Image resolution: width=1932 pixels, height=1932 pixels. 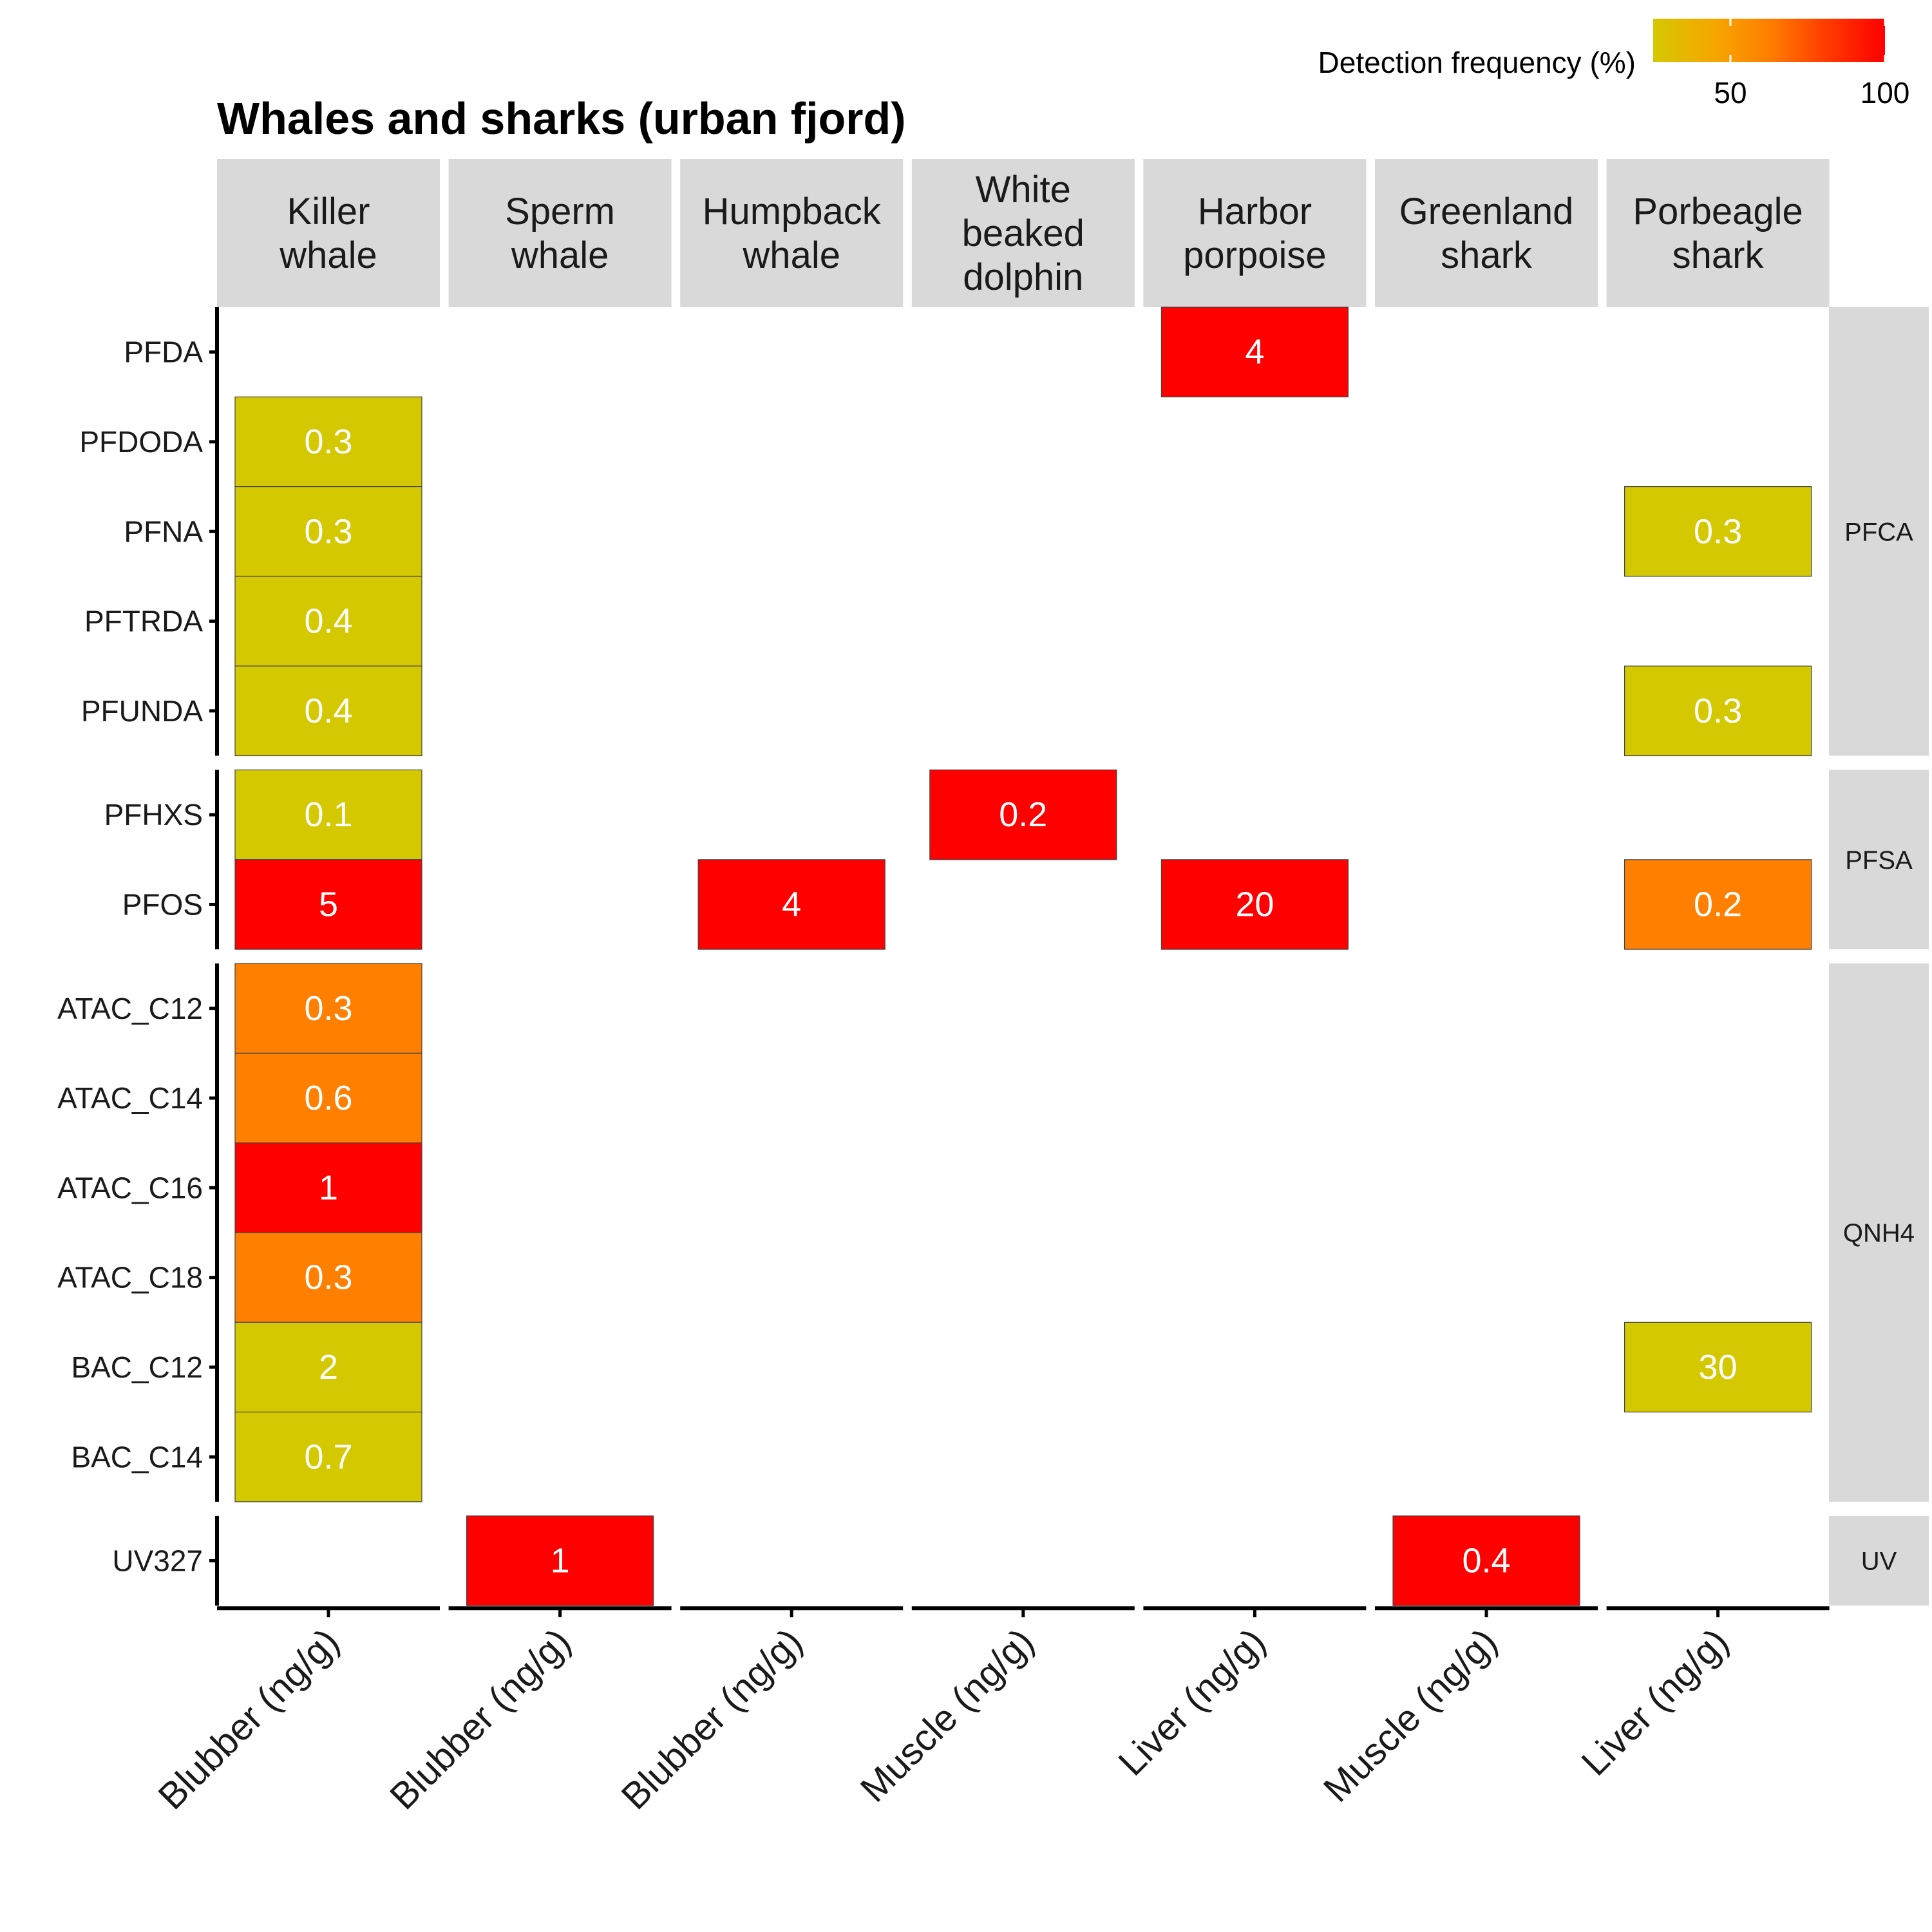 I want to click on cell-value-label: 0.7, so click(x=328, y=1457).